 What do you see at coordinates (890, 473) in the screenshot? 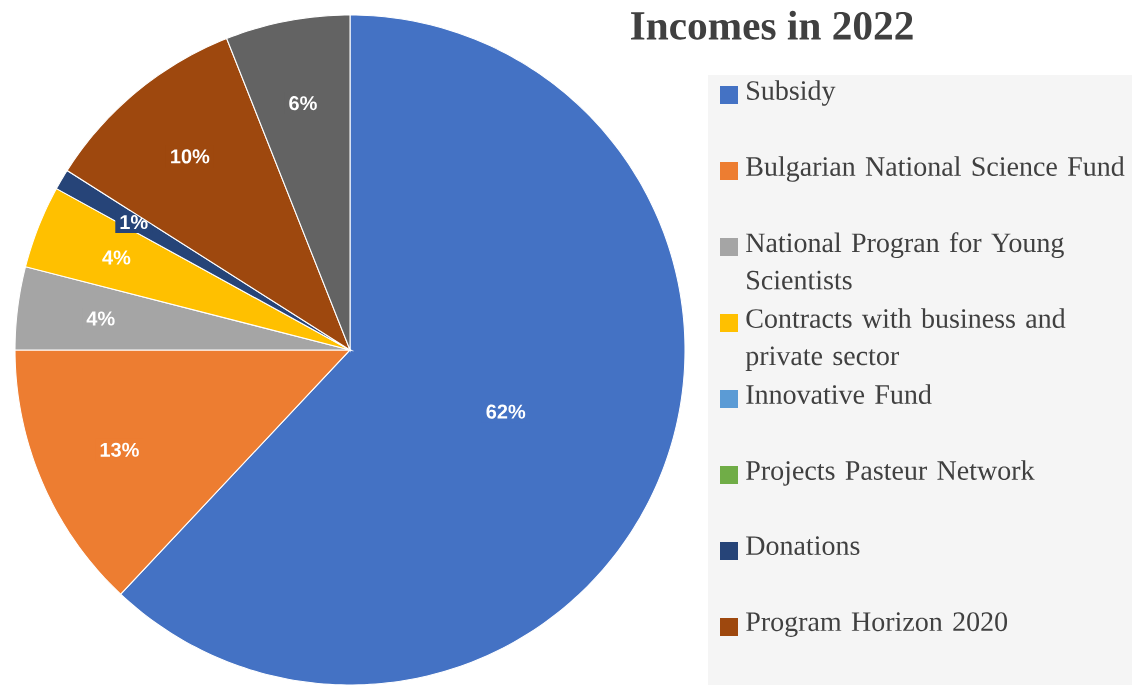
I see `legend-label: Projects Pasteur Network` at bounding box center [890, 473].